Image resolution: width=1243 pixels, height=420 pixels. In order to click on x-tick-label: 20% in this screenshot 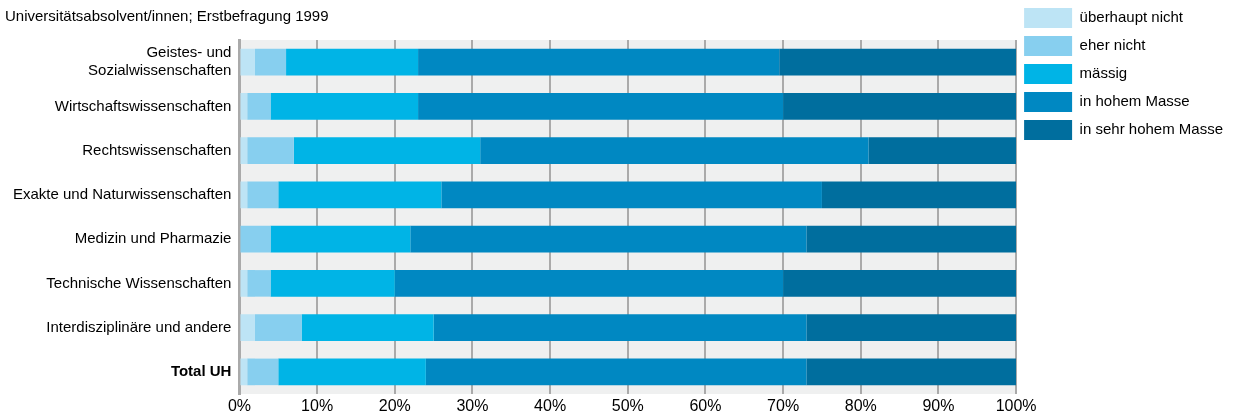, I will do `click(394, 406)`.